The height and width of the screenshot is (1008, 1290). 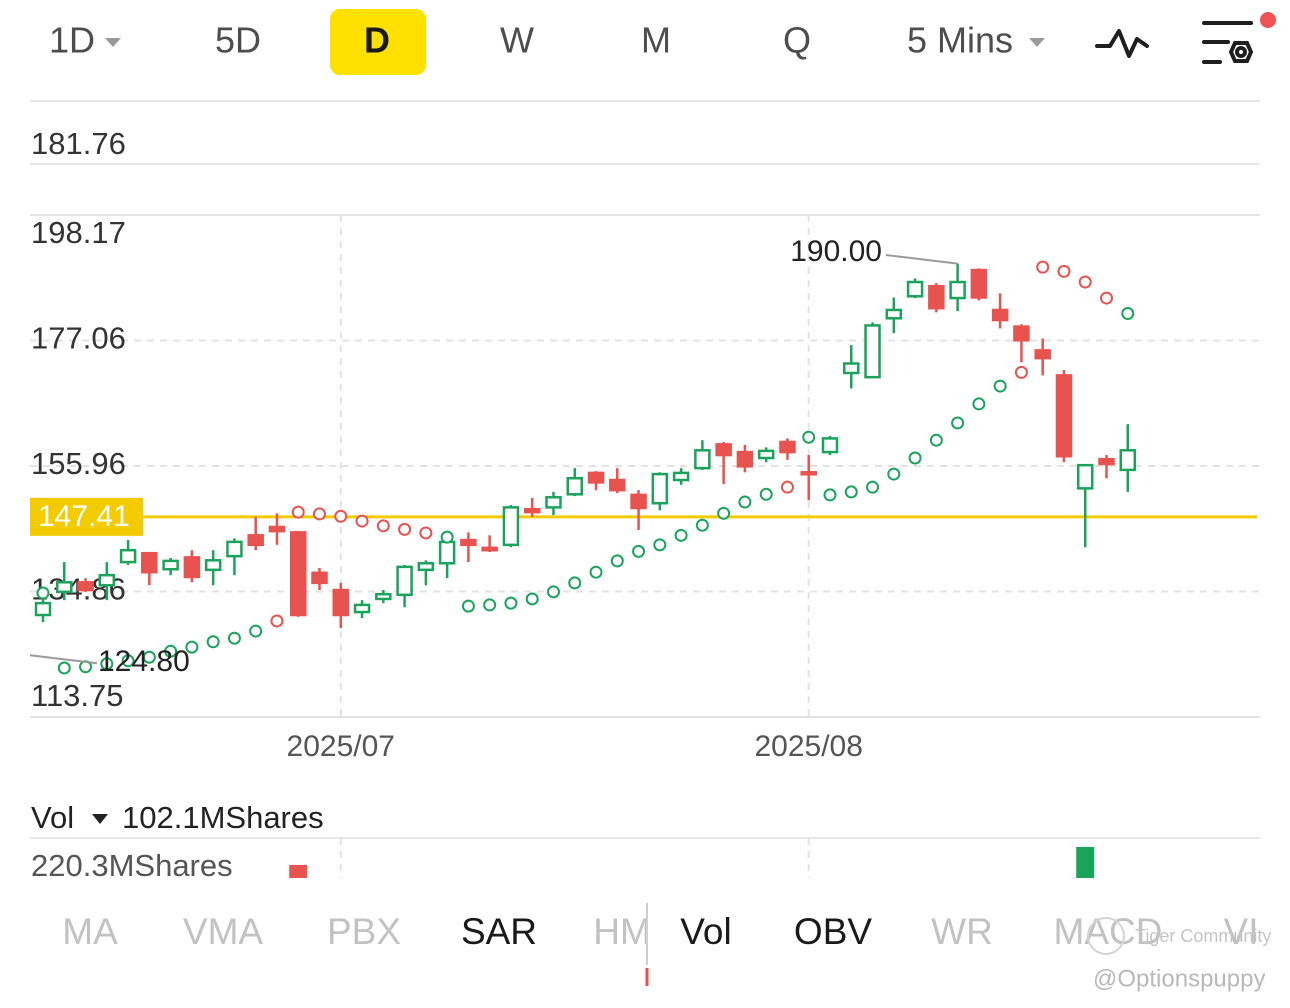 What do you see at coordinates (78, 232) in the screenshot?
I see `y-tick-label: 198.17` at bounding box center [78, 232].